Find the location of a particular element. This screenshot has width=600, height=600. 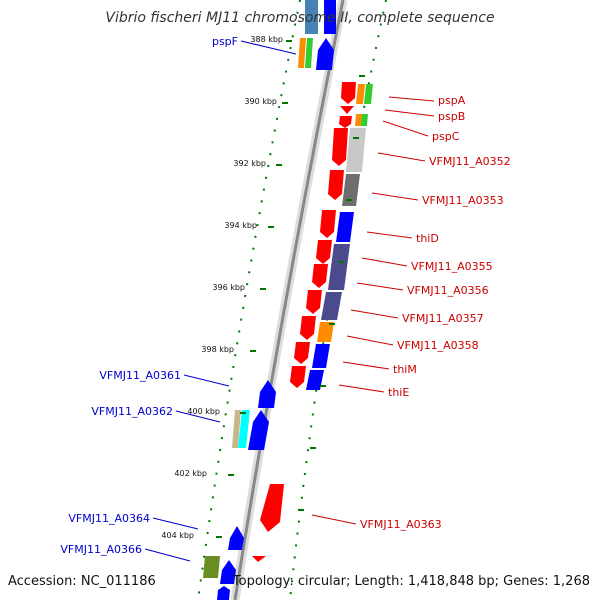

gene-pspA is located at coordinates (348, 93).